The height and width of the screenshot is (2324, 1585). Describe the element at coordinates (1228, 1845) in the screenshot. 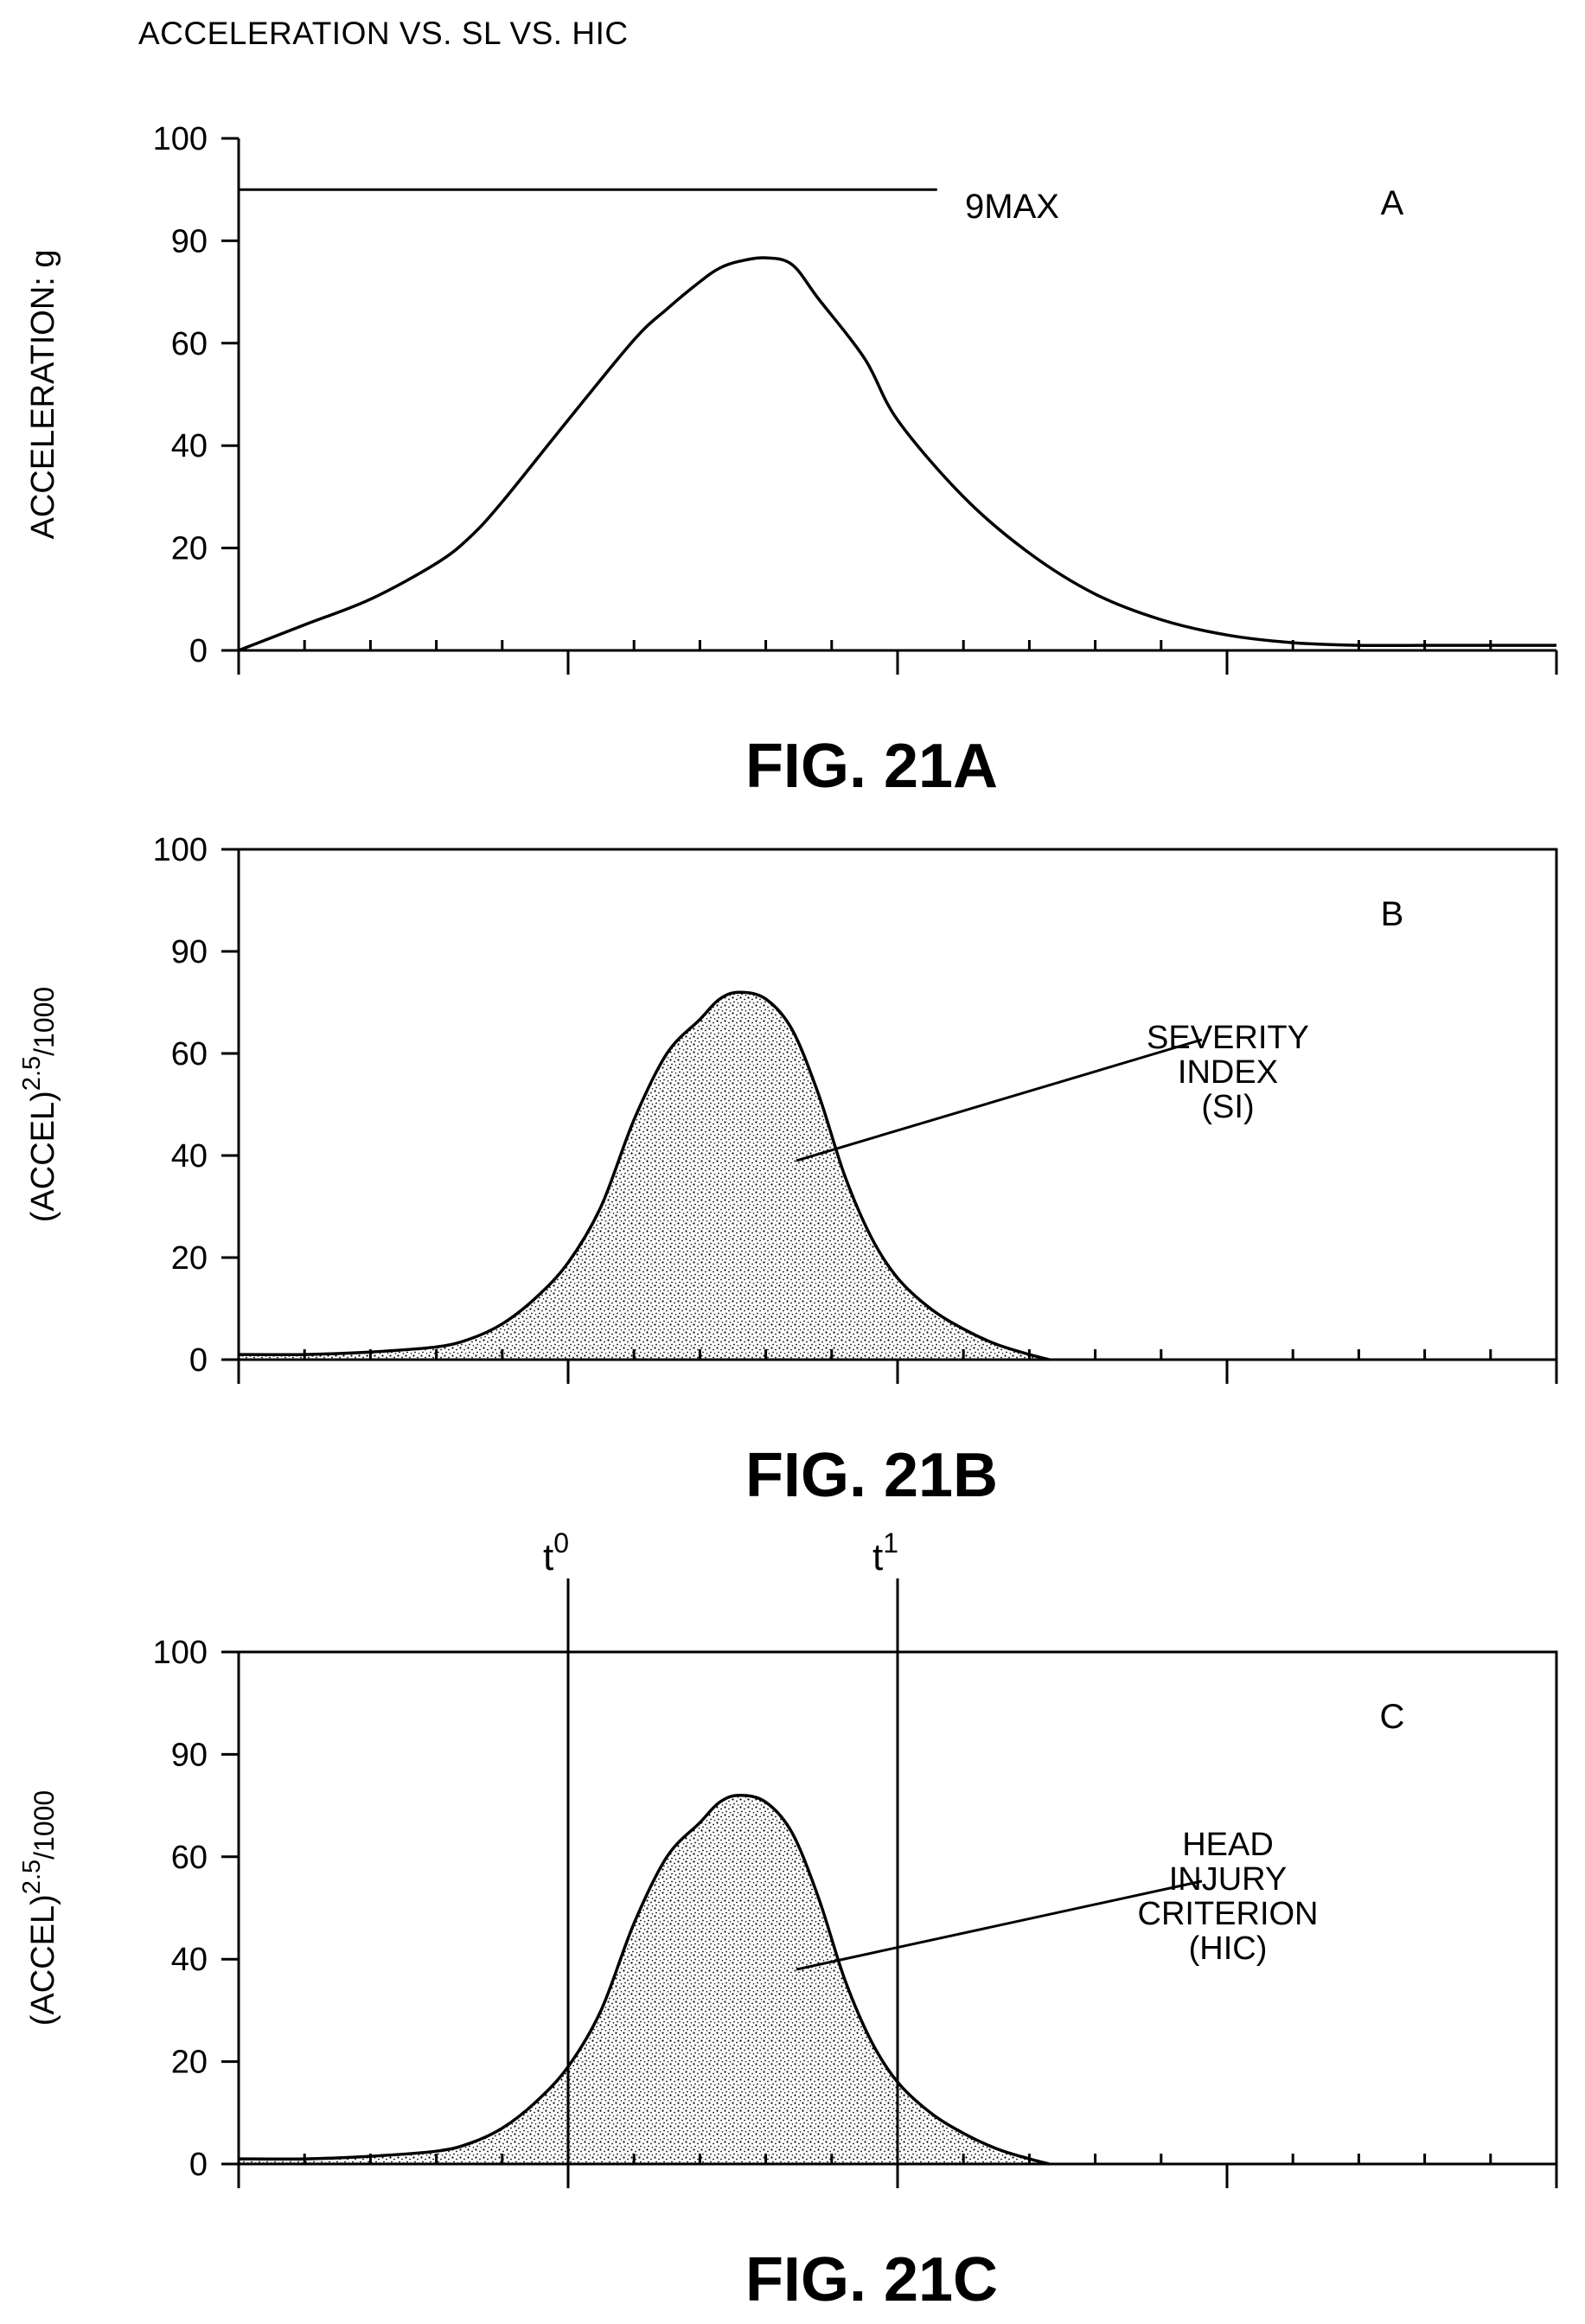

I see `annotation-text: HEAD` at that location.